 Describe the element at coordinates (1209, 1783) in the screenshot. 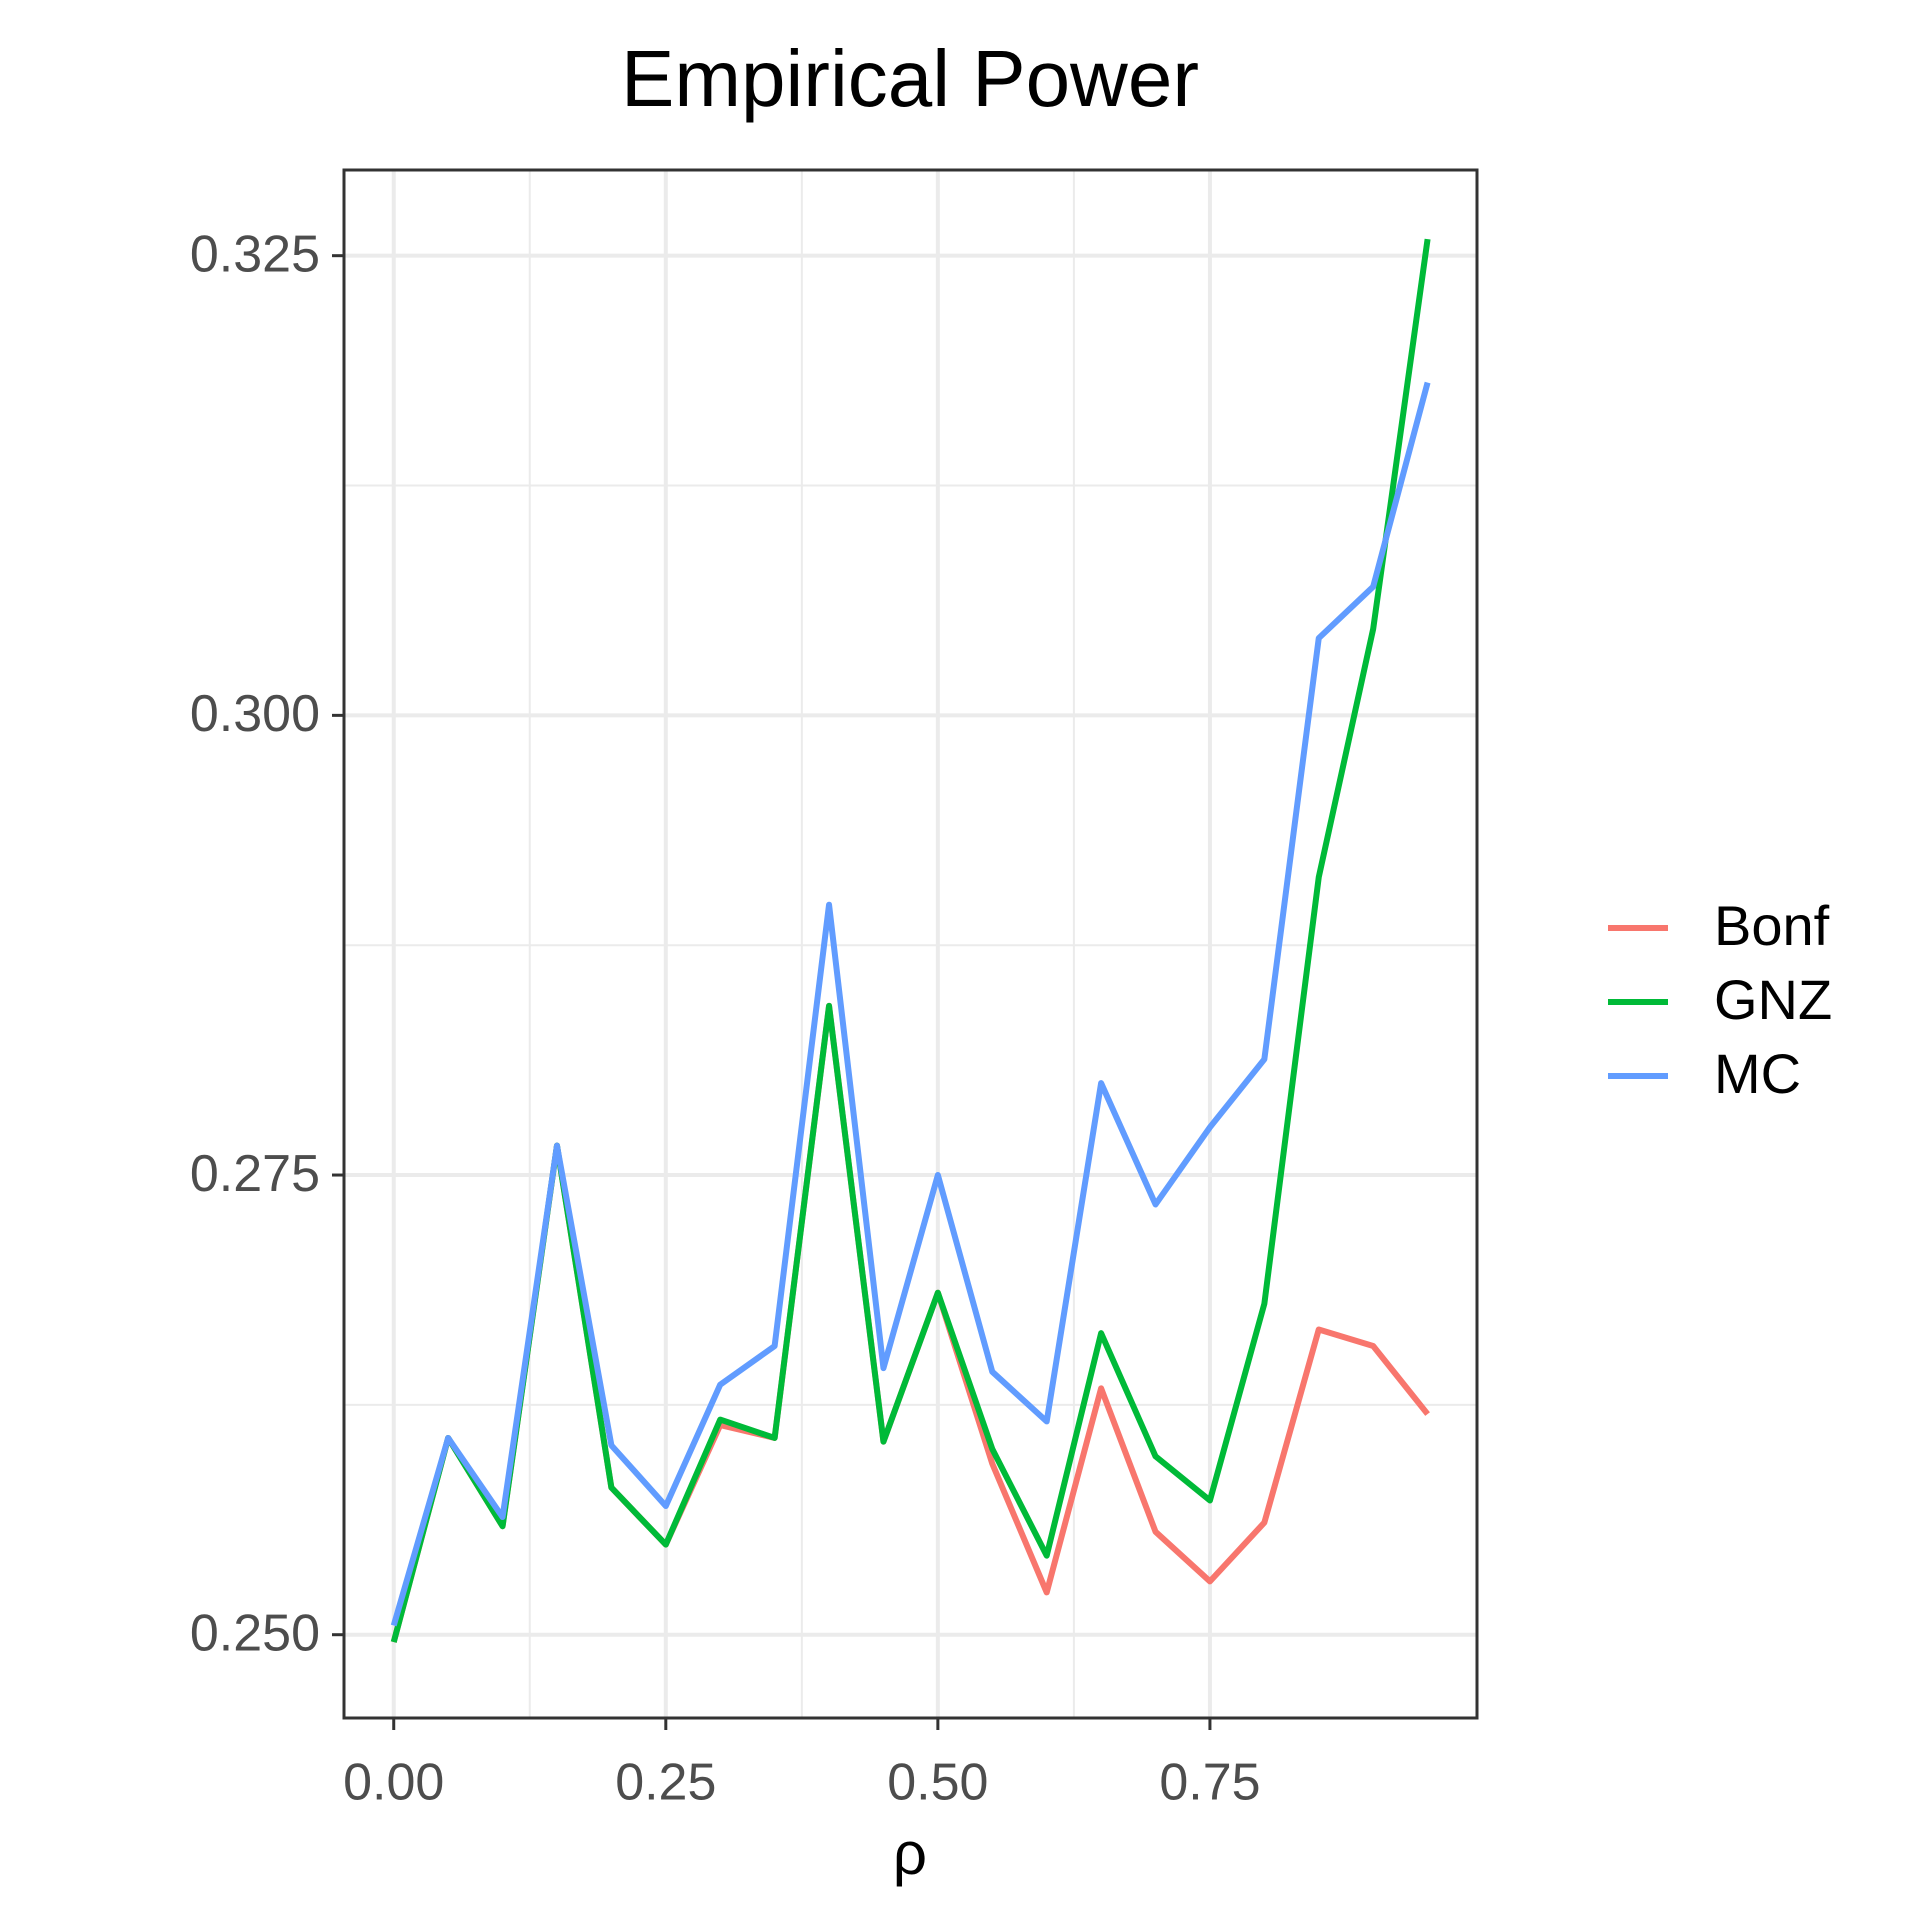

I see `x-tick-label: 0.75` at that location.